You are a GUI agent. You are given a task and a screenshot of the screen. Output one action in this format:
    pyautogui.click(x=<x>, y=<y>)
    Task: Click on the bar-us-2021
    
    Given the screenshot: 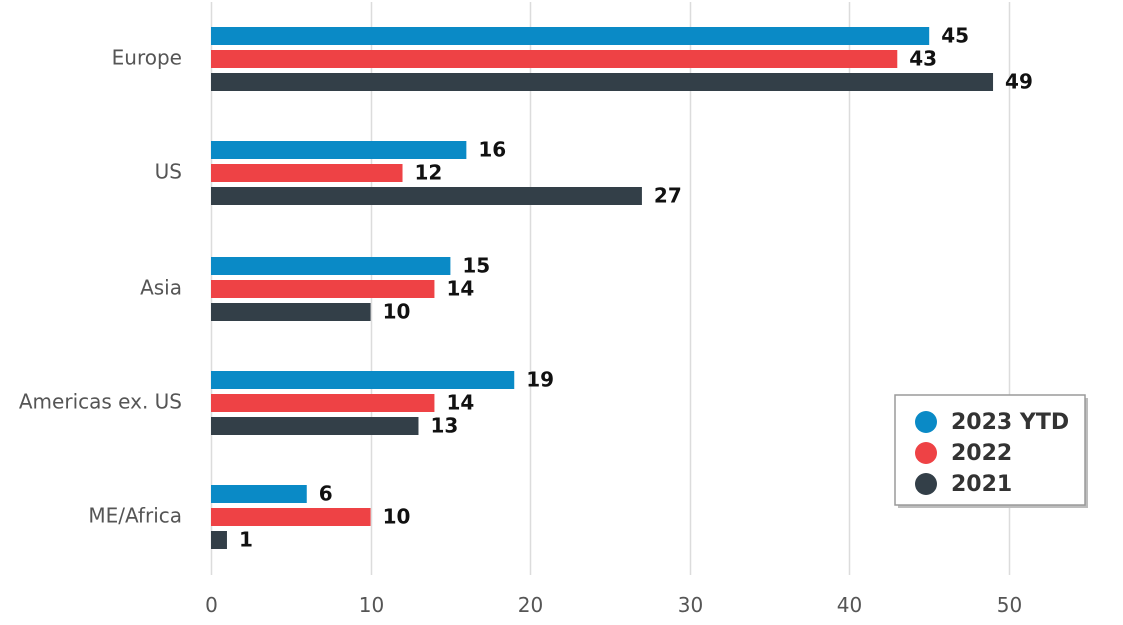 What is the action you would take?
    pyautogui.click(x=426, y=196)
    